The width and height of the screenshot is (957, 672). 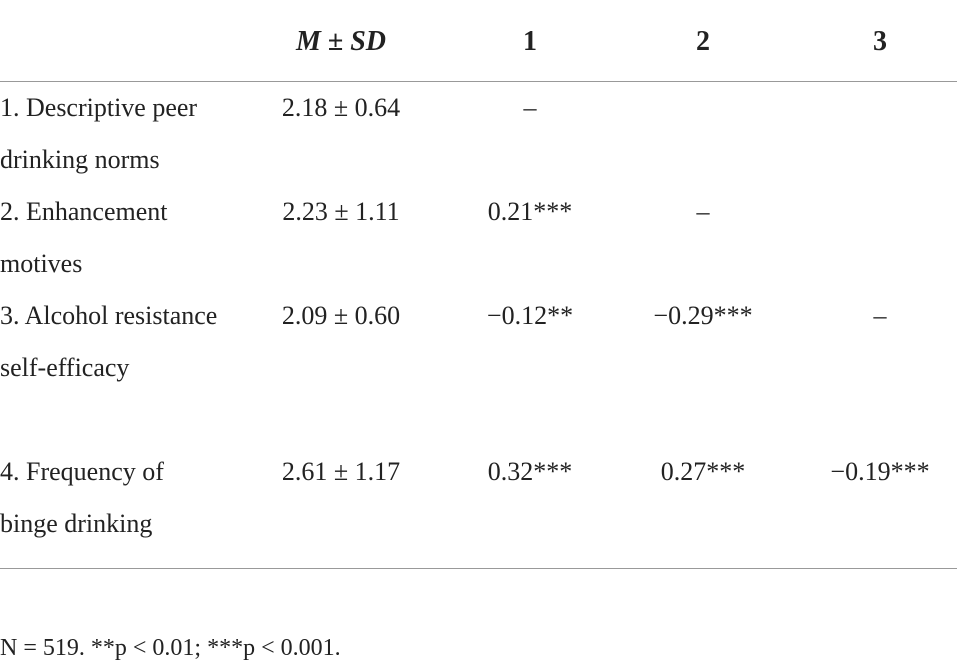 What do you see at coordinates (170, 648) in the screenshot?
I see `table-note: N = 519. **p < 0.01; ***p < 0.001.` at bounding box center [170, 648].